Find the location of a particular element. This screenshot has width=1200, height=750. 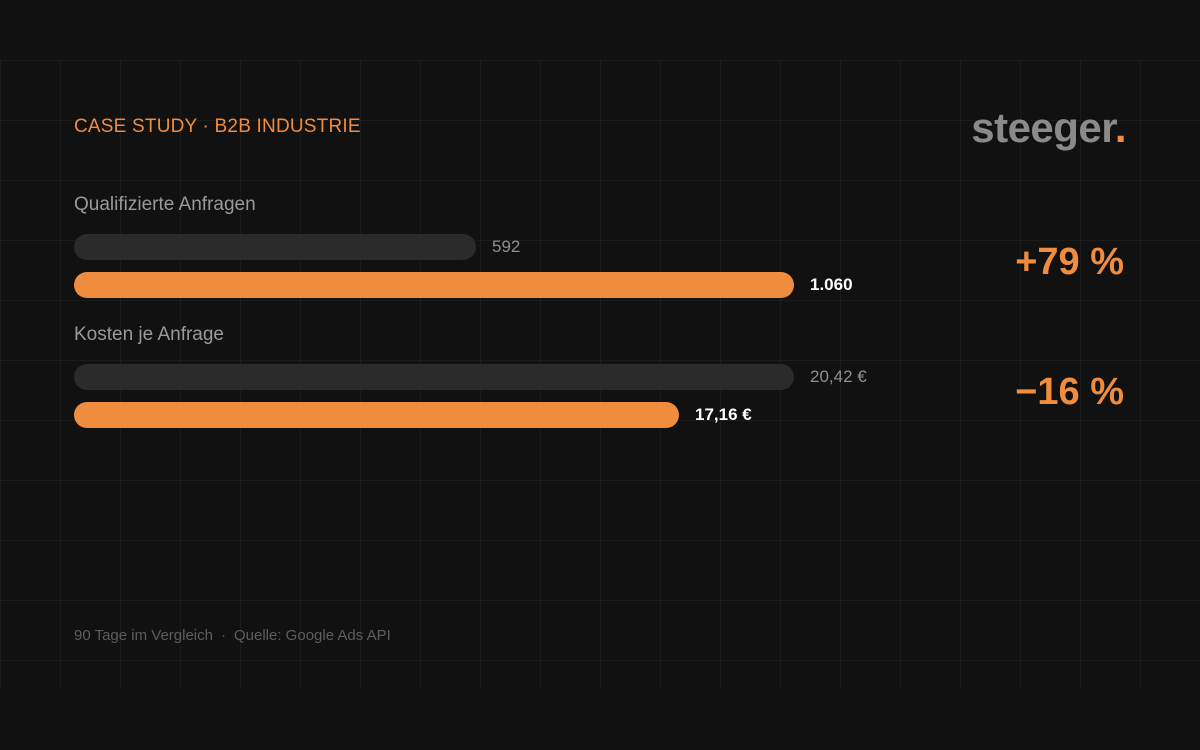

brand-logo: steeger. is located at coordinates (1048, 128).